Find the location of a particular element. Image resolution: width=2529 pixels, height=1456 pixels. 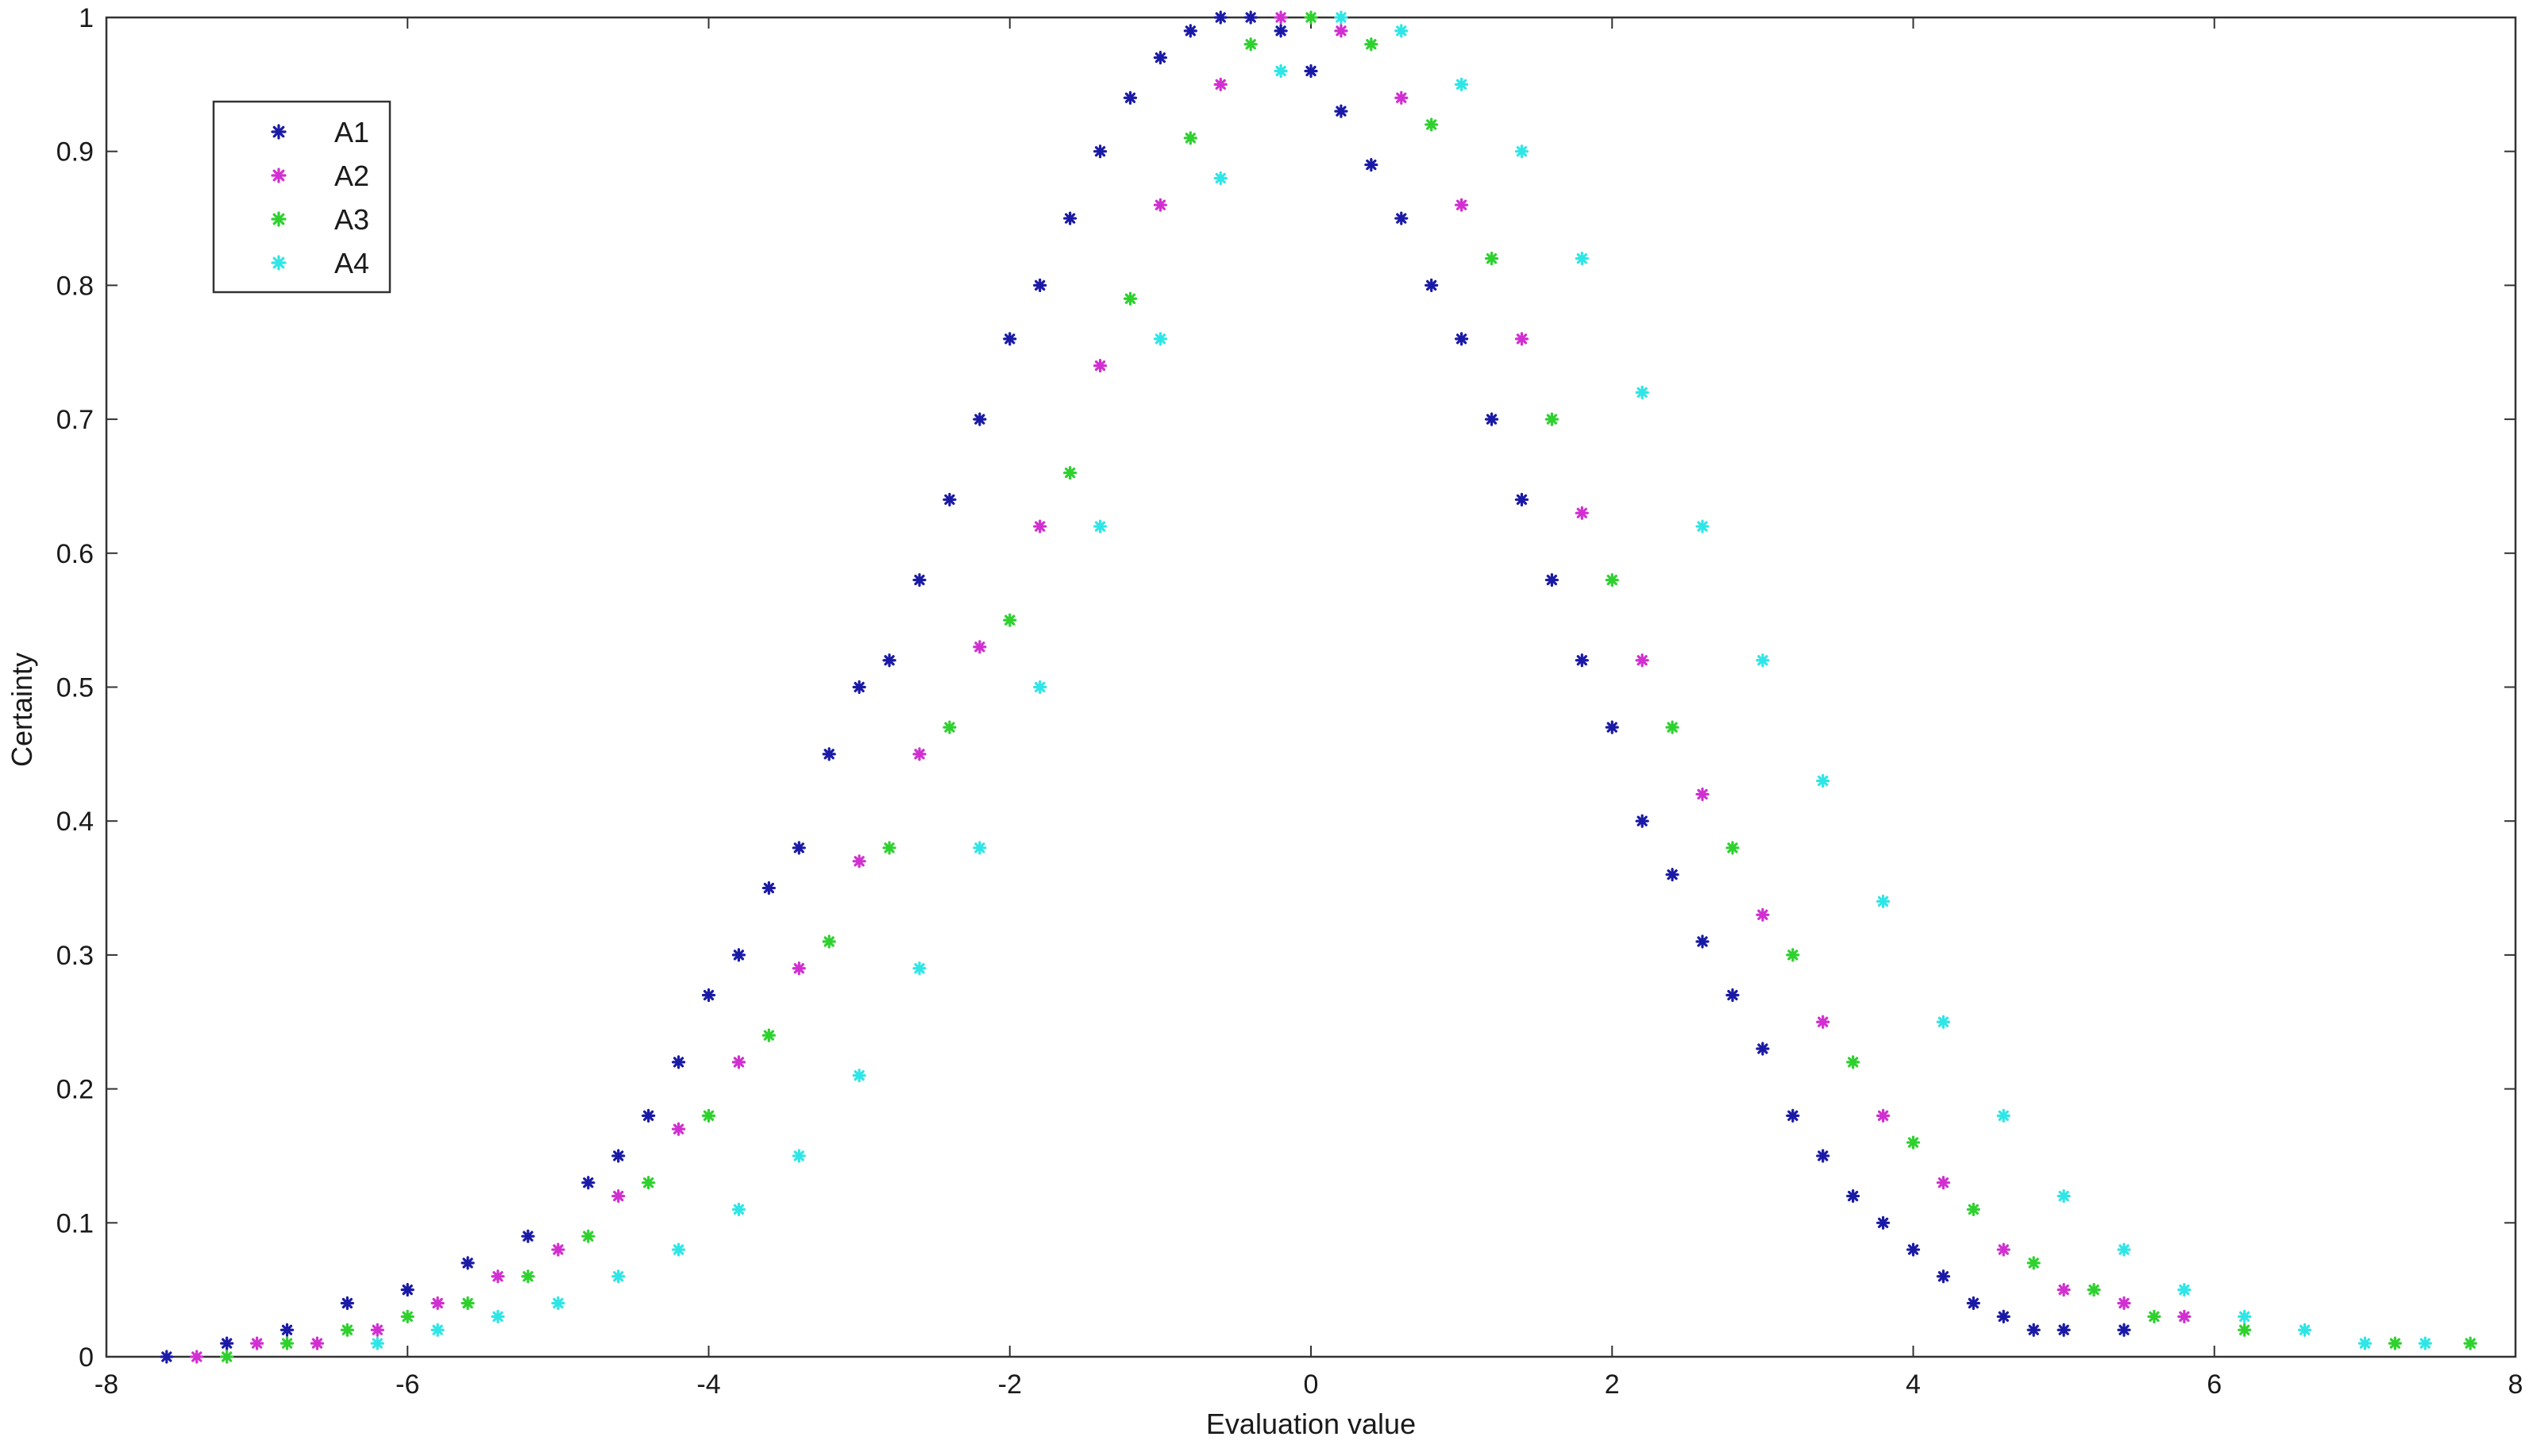

legend-entry-a4: A4 is located at coordinates (320, 263).